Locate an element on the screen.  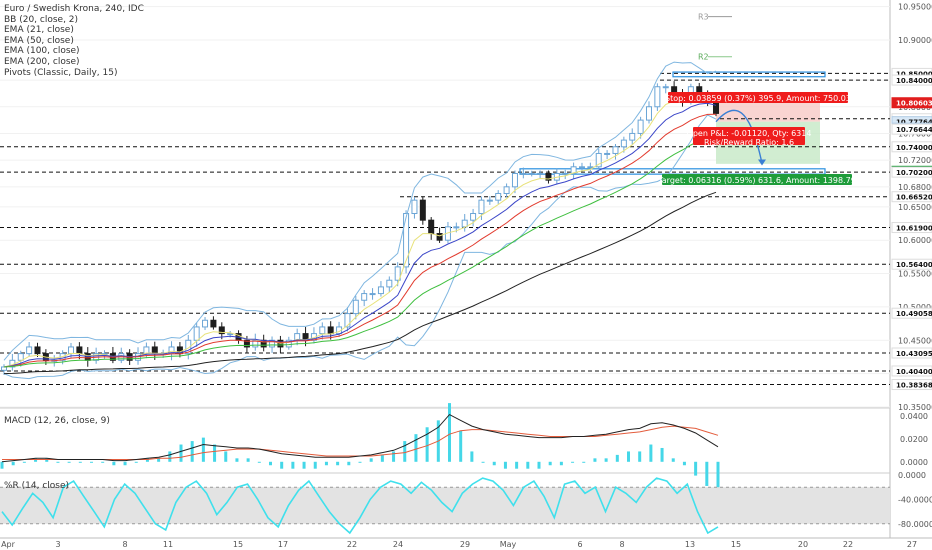
legend-title: Euro / Swedish Krona, 240, IDC is located at coordinates (74, 9).